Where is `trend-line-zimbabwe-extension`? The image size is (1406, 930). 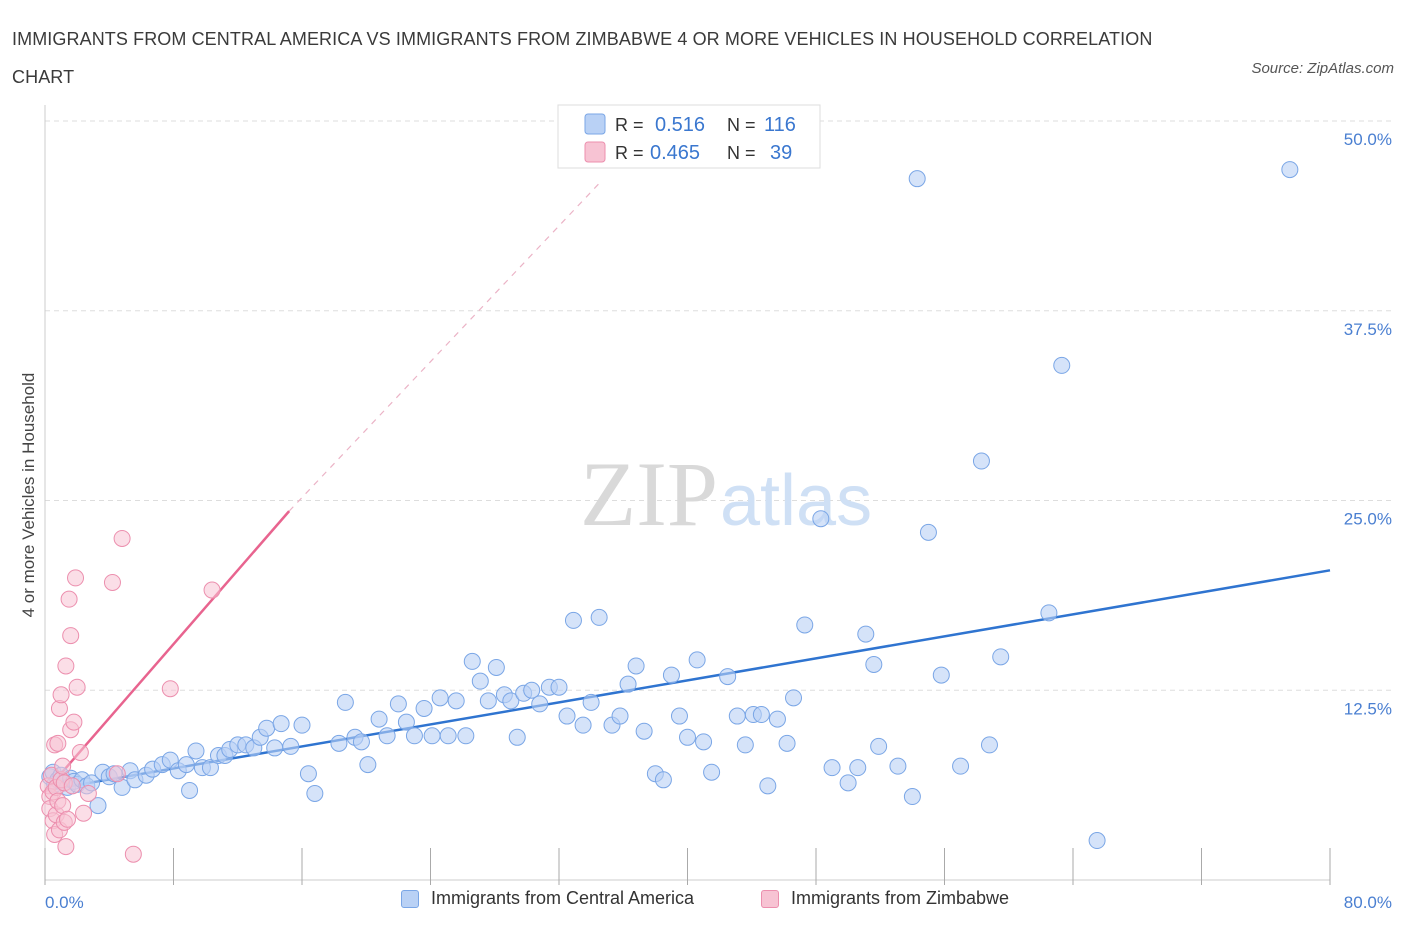 trend-line-zimbabwe-extension is located at coordinates (445, 346).